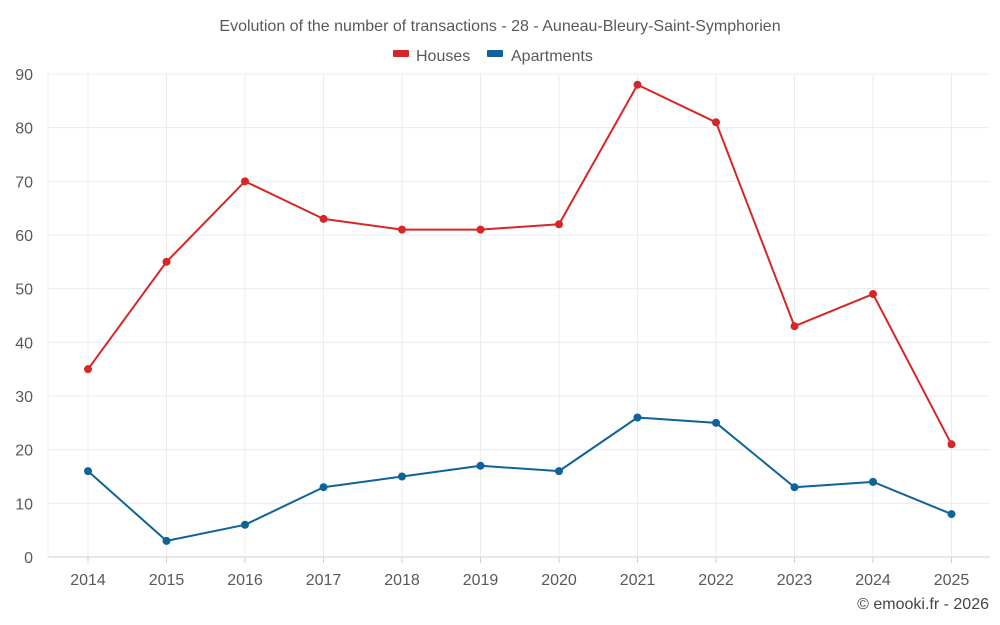  Describe the element at coordinates (323, 487) in the screenshot. I see `data-point-apartments-2017` at that location.